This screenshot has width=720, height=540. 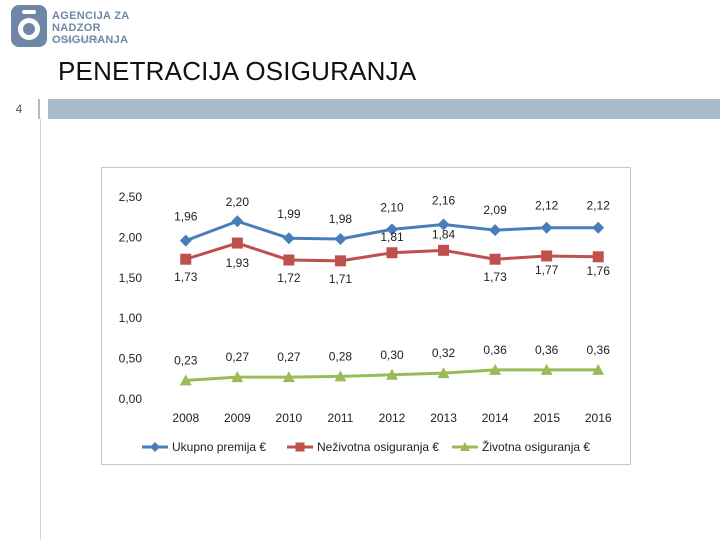 I want to click on agency-logo: AGENCIJA ZA NADZOR OSIGURANJA CRNA GORA, so click(x=95, y=27).